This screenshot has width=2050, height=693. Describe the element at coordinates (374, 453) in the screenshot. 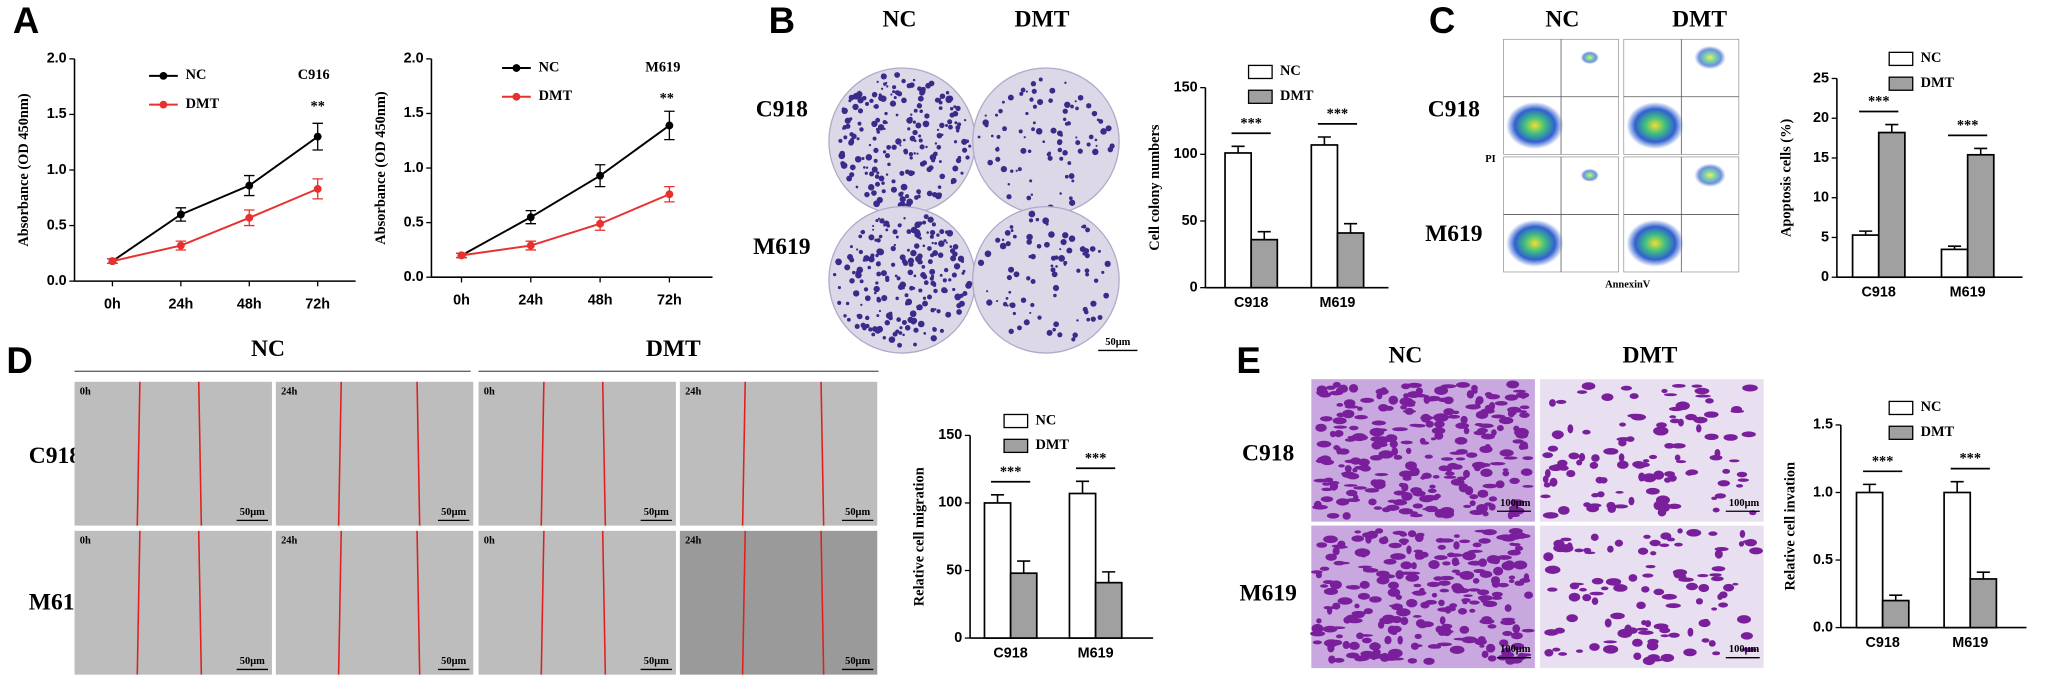

I see `wound-image` at that location.